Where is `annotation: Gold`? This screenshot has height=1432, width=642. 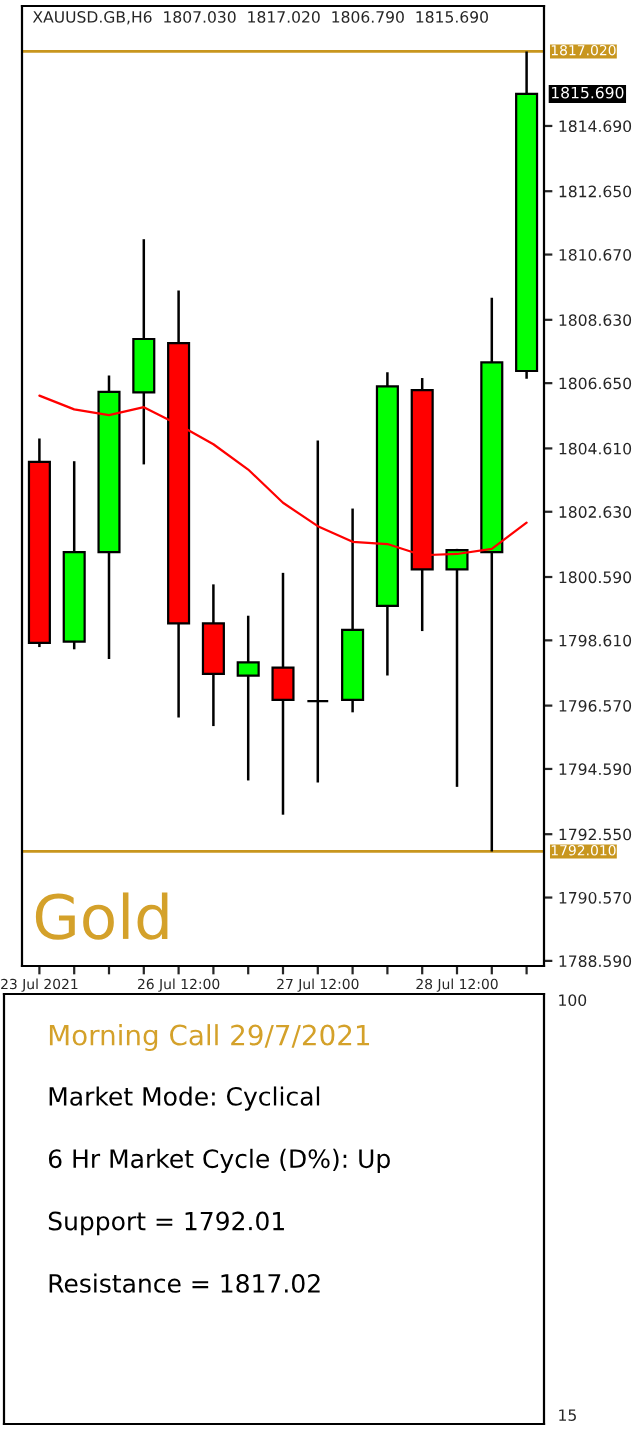 annotation: Gold is located at coordinates (101, 916).